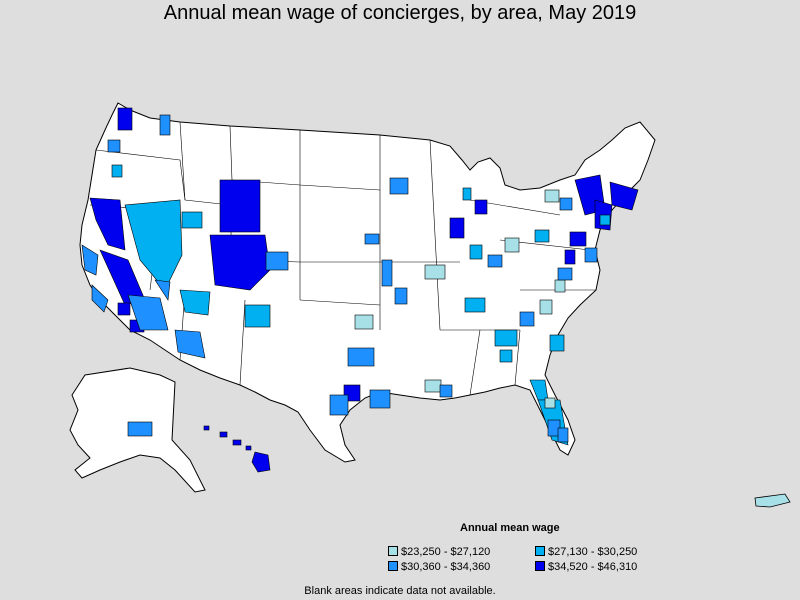 The width and height of the screenshot is (800, 600). What do you see at coordinates (593, 567) in the screenshot?
I see `legend-label-4: $34,520 - $46,310` at bounding box center [593, 567].